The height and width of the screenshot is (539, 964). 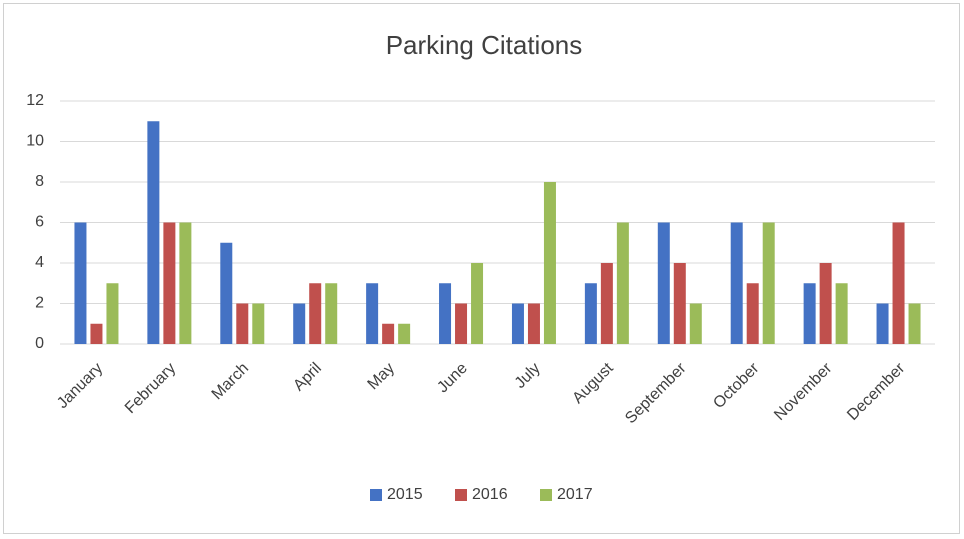 What do you see at coordinates (575, 494) in the screenshot?
I see `legend-label: 2017` at bounding box center [575, 494].